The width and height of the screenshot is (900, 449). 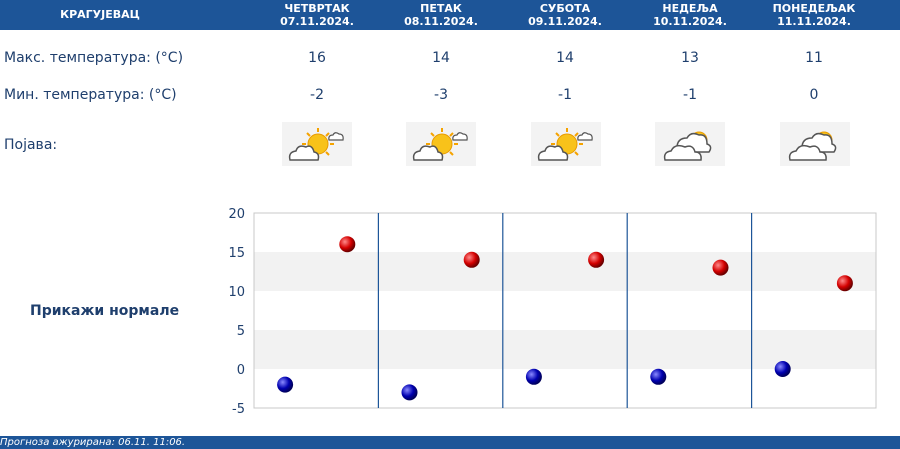 What do you see at coordinates (94, 58) in the screenshot?
I see `max-temp-label: Макс. температура: (°C)` at bounding box center [94, 58].